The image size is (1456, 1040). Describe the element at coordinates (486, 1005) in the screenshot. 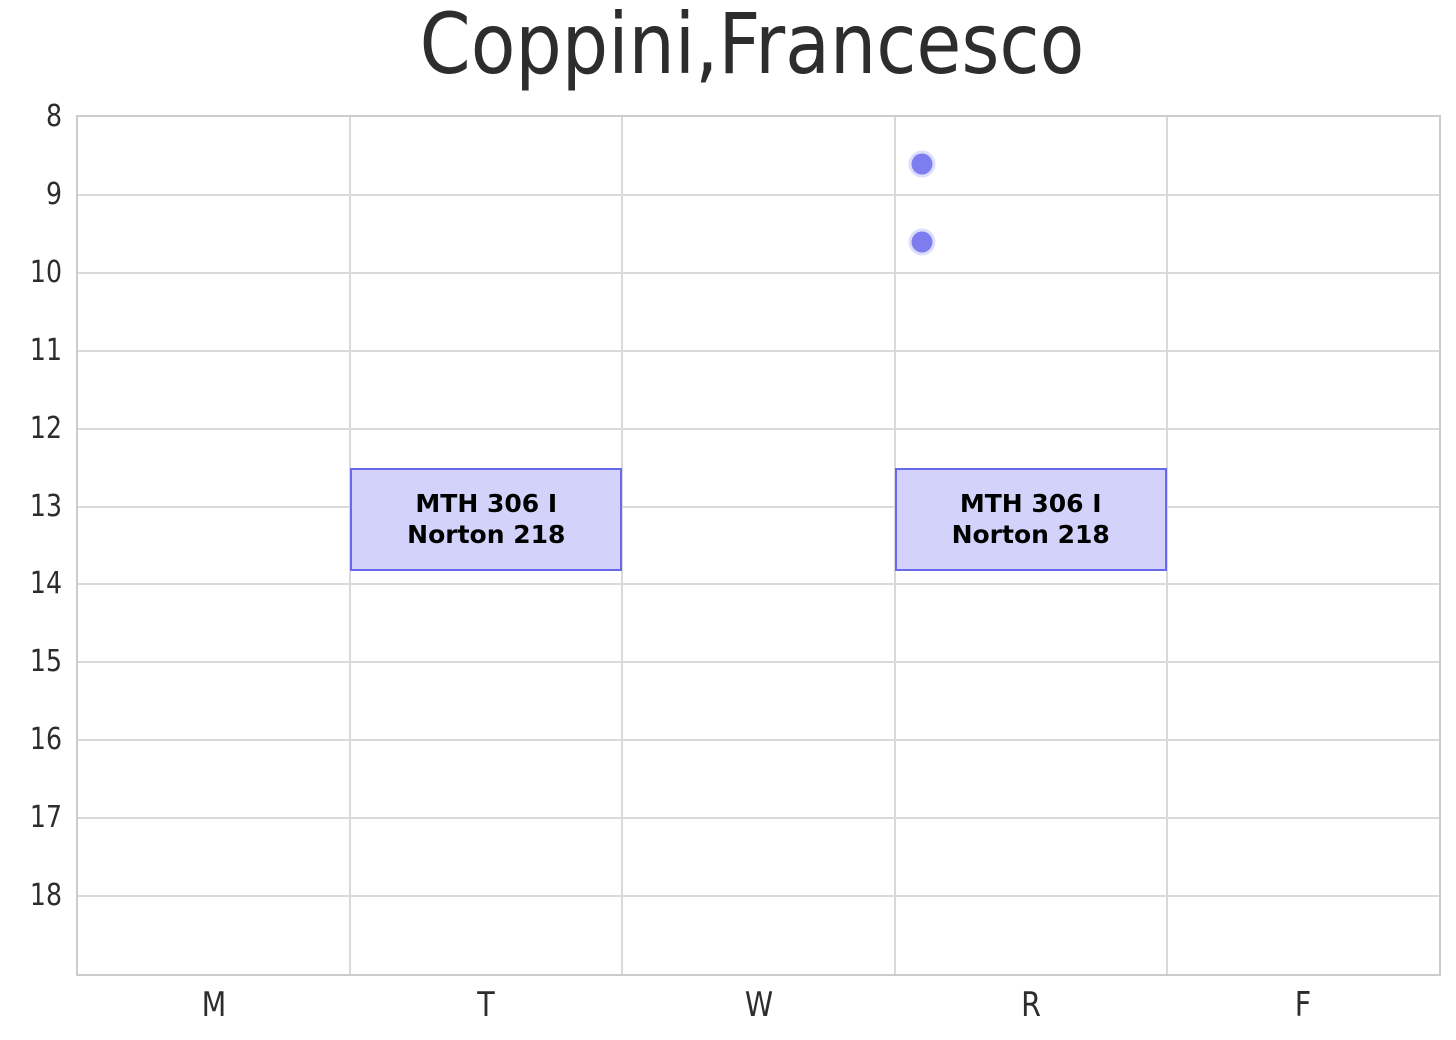

I see `x-tick-label: T` at that location.